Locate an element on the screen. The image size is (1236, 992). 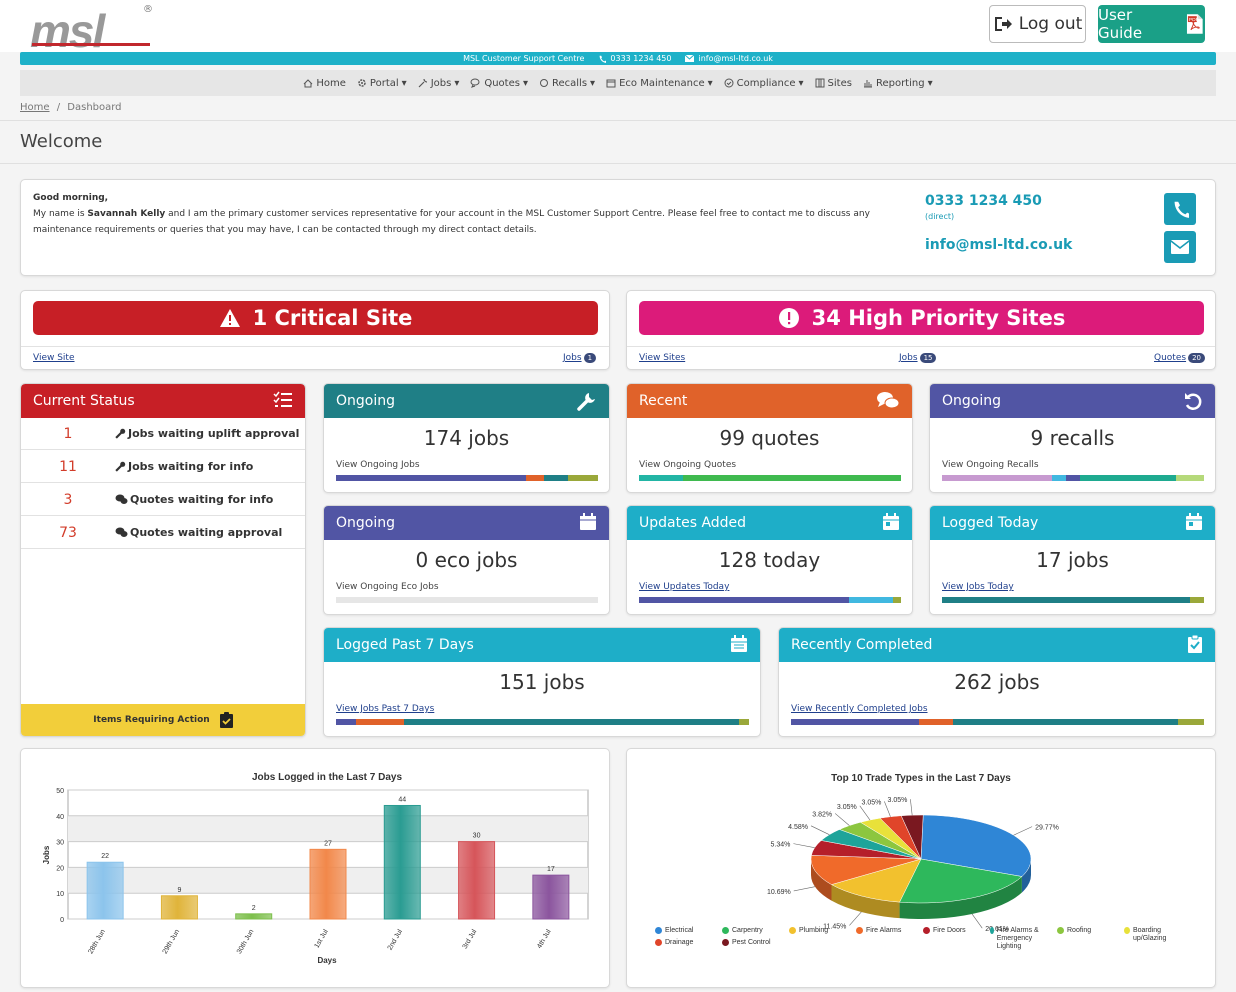
legend-label: Fire Alarms is located at coordinates (884, 930).